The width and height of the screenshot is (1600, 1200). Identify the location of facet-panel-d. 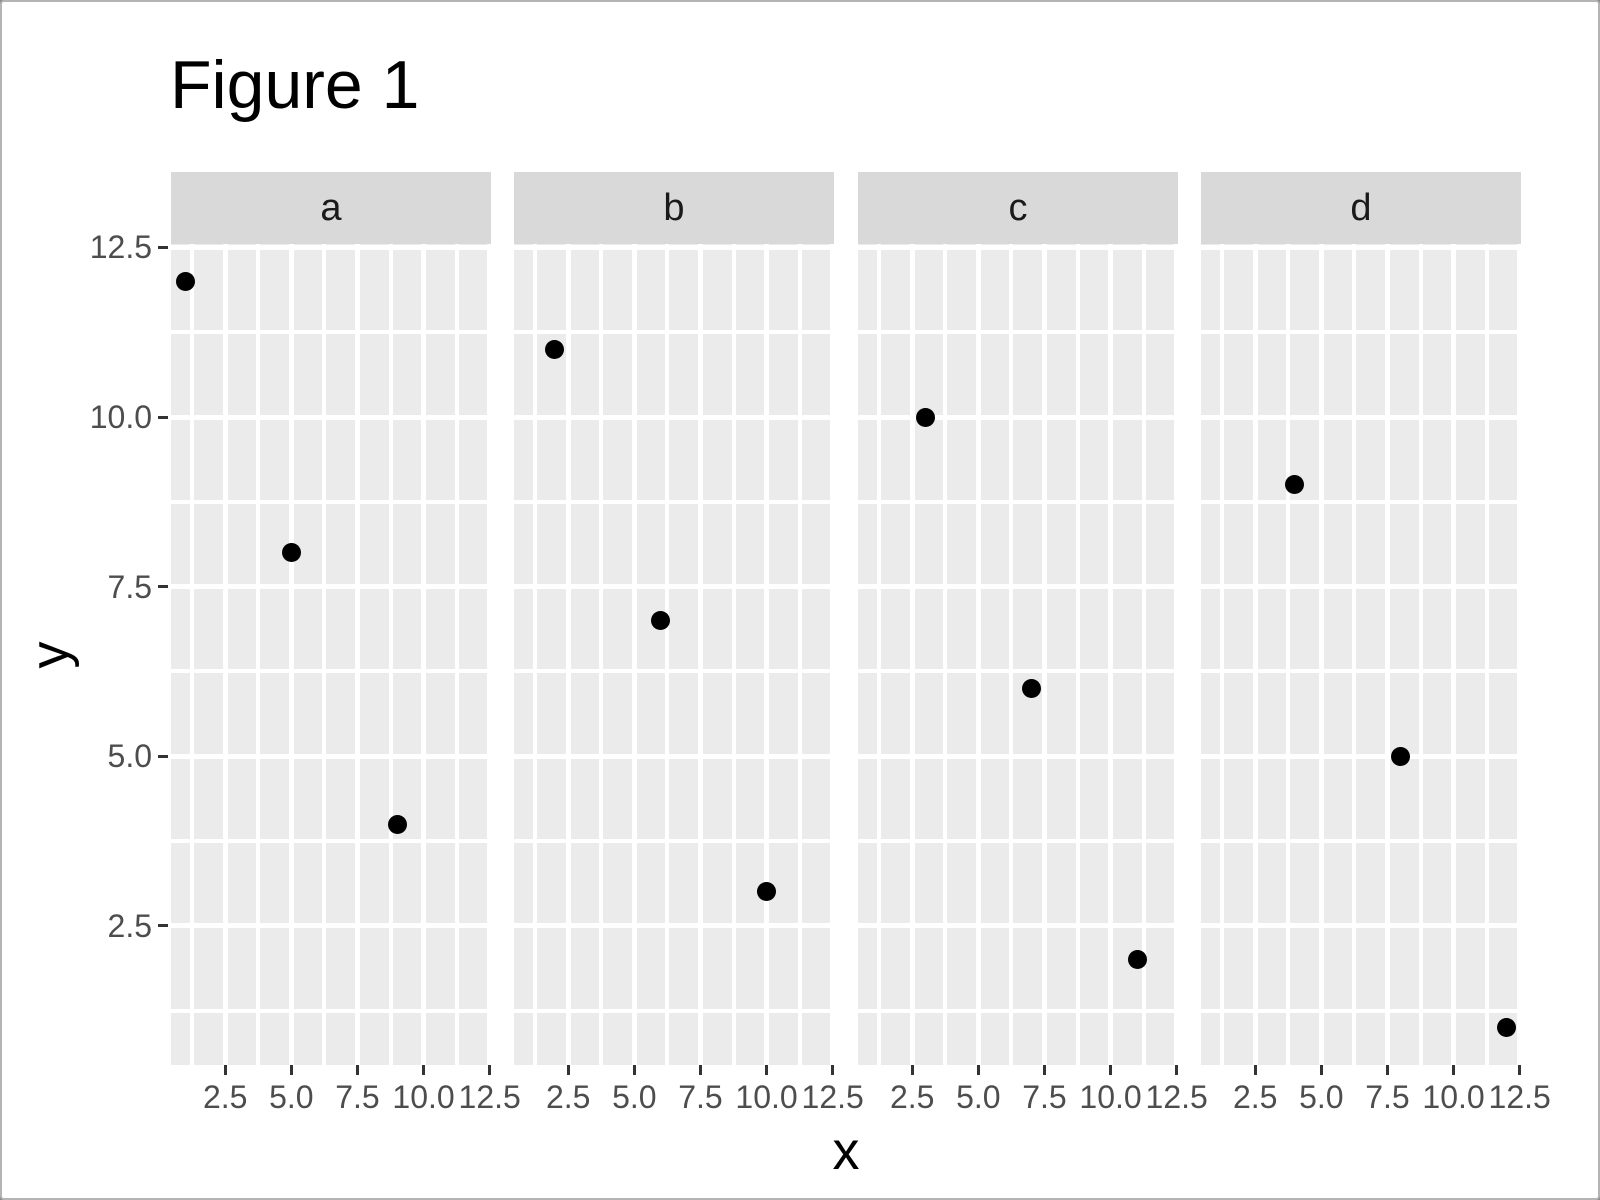
(1361, 654).